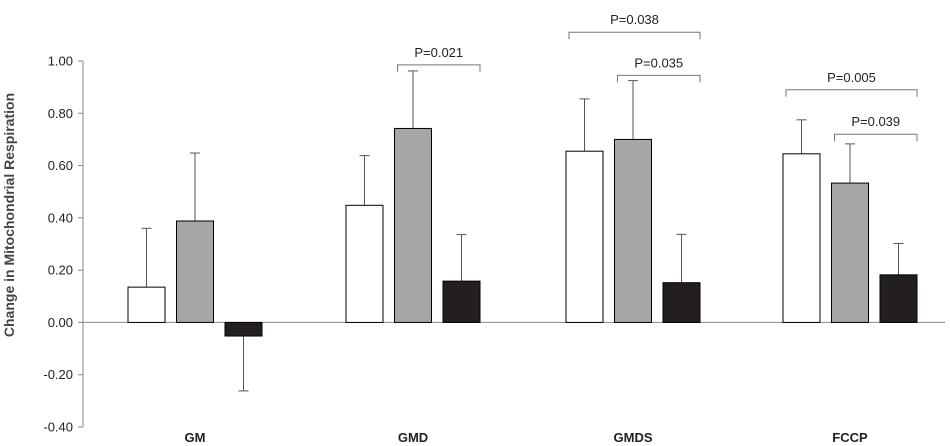  I want to click on p-value-label: P=0.039, so click(875, 121).